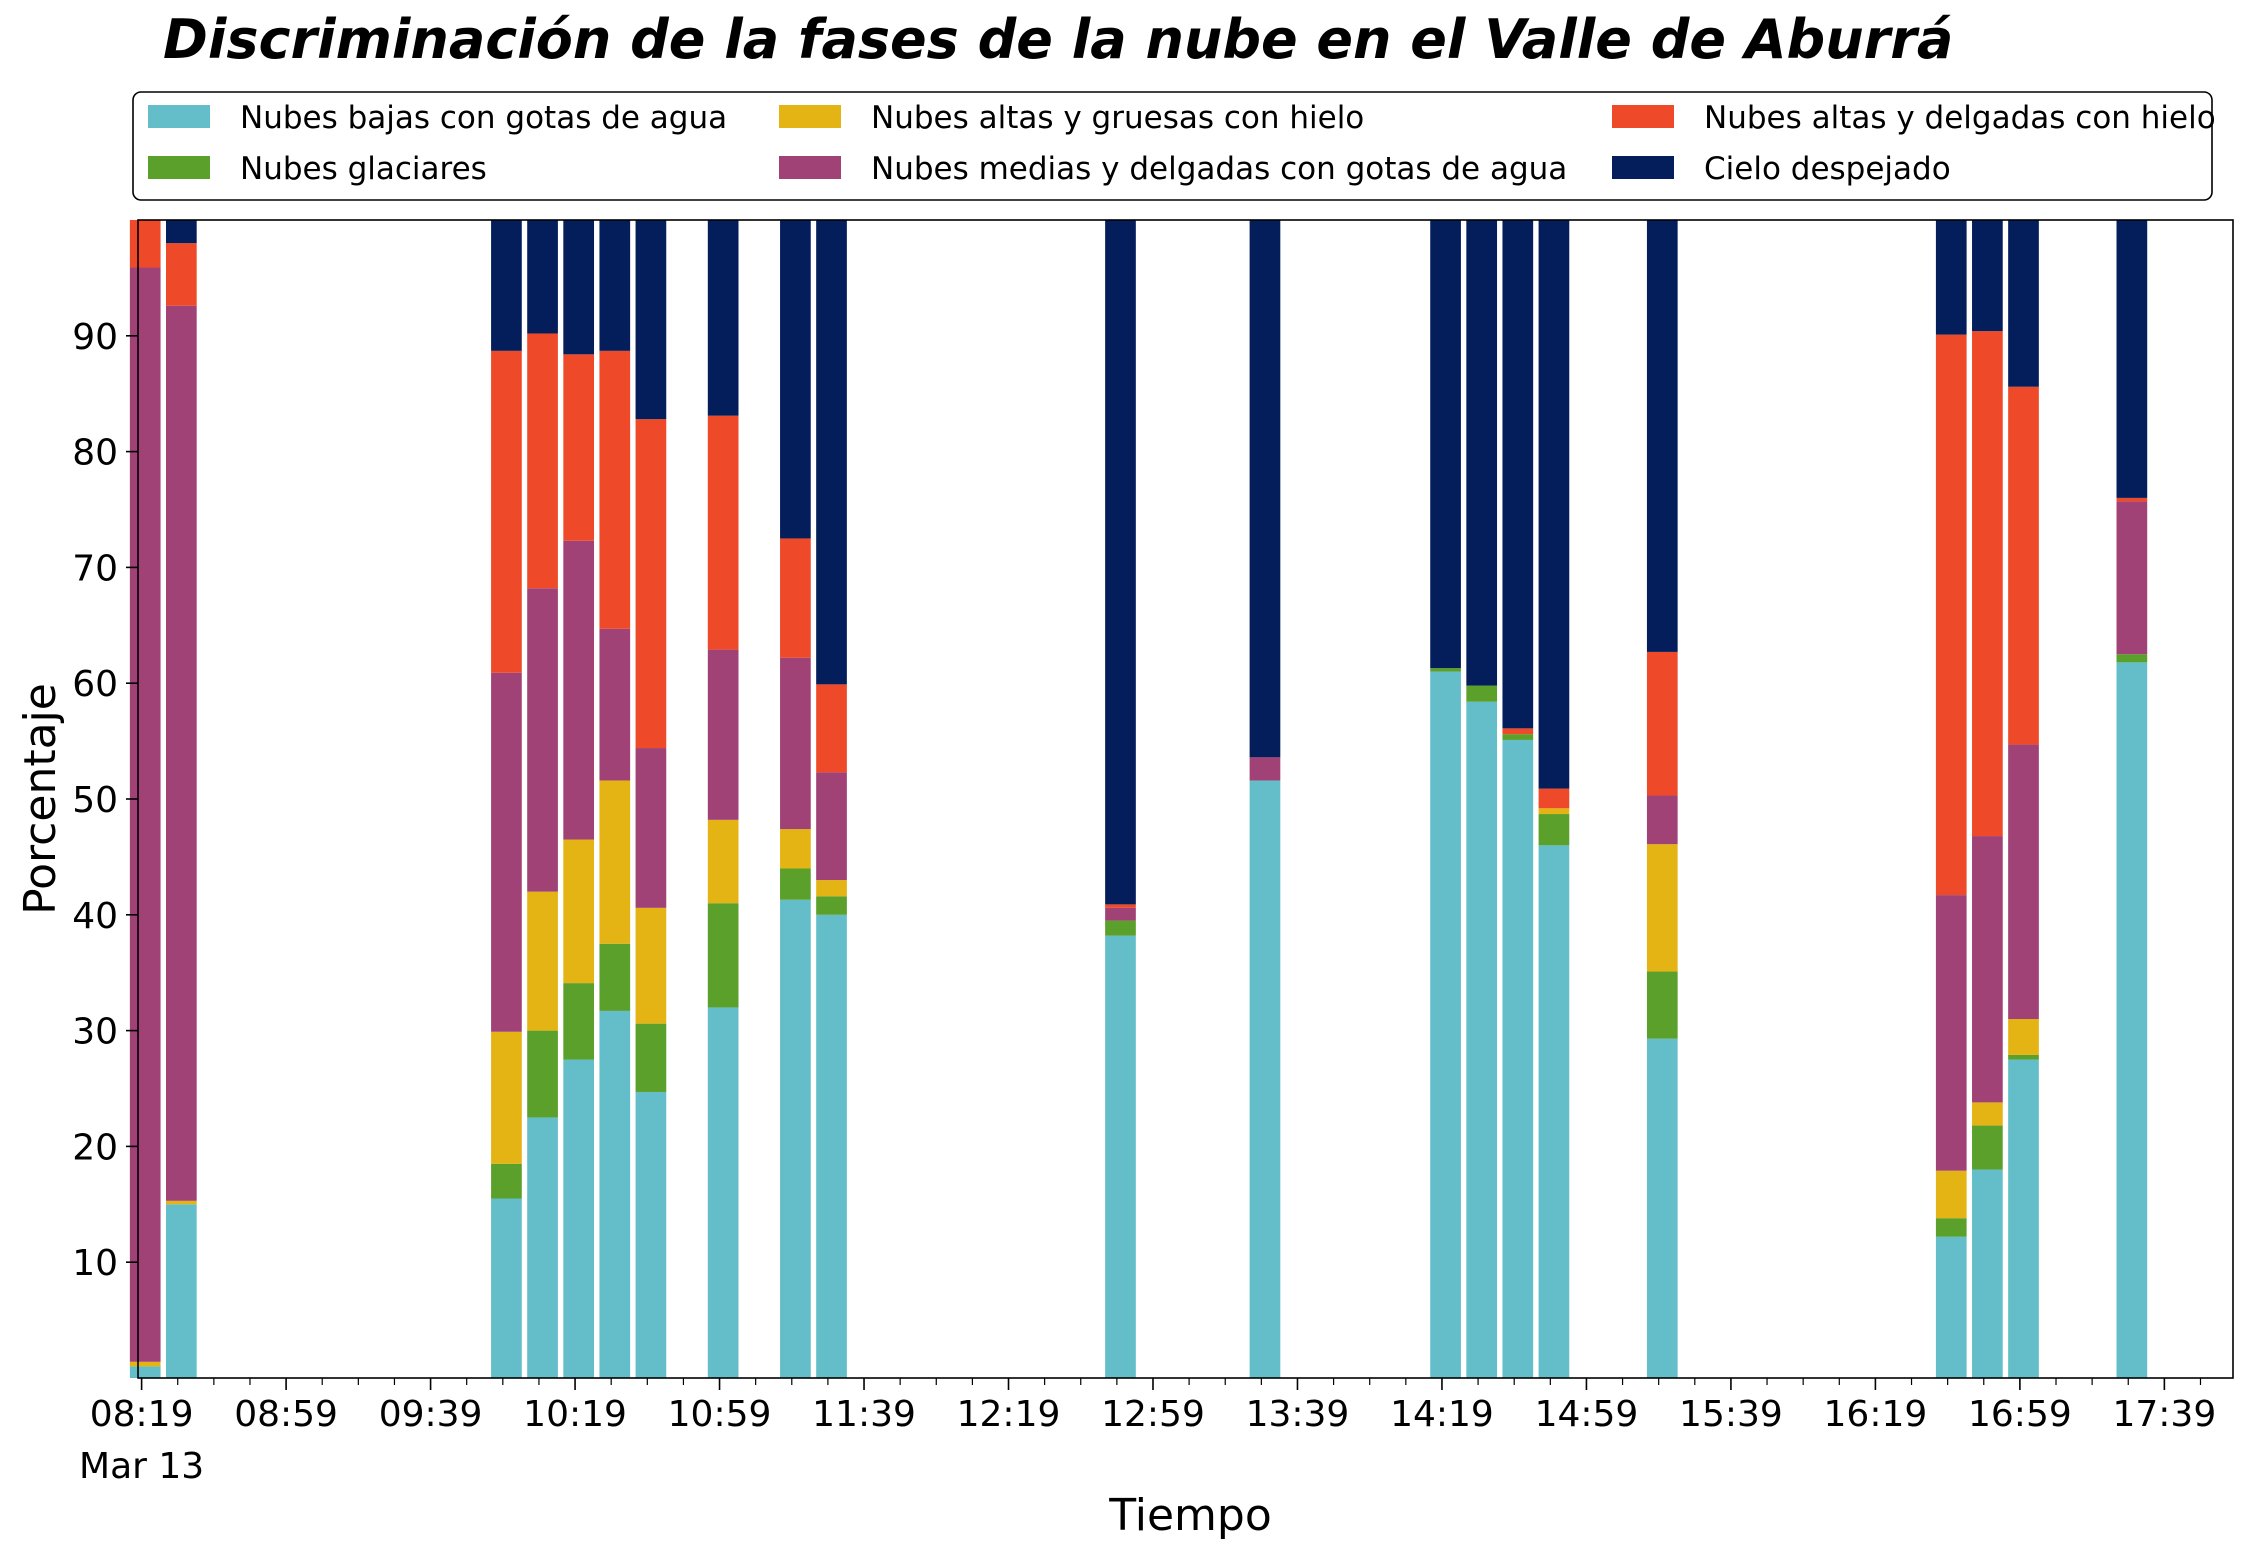  What do you see at coordinates (1442, 1414) in the screenshot?
I see `x-tick-label: 14:19` at bounding box center [1442, 1414].